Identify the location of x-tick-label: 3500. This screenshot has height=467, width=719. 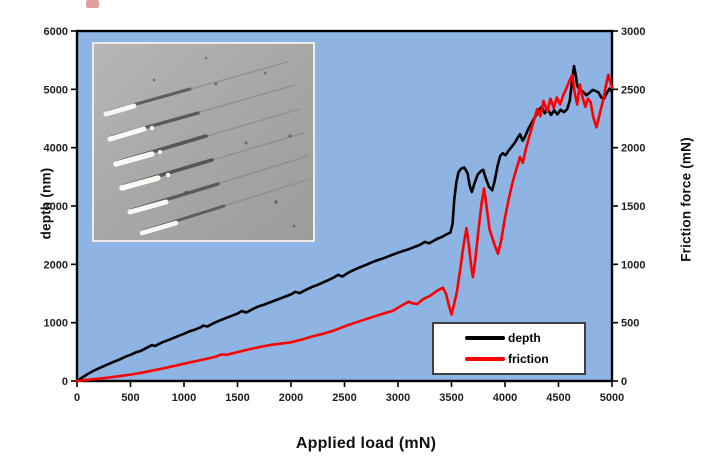
(451, 398).